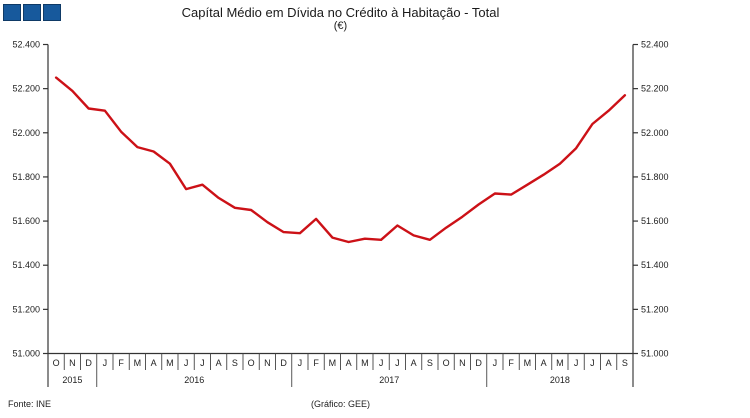 The image size is (750, 418). What do you see at coordinates (30, 404) in the screenshot?
I see `source-note: Fonte: INE` at bounding box center [30, 404].